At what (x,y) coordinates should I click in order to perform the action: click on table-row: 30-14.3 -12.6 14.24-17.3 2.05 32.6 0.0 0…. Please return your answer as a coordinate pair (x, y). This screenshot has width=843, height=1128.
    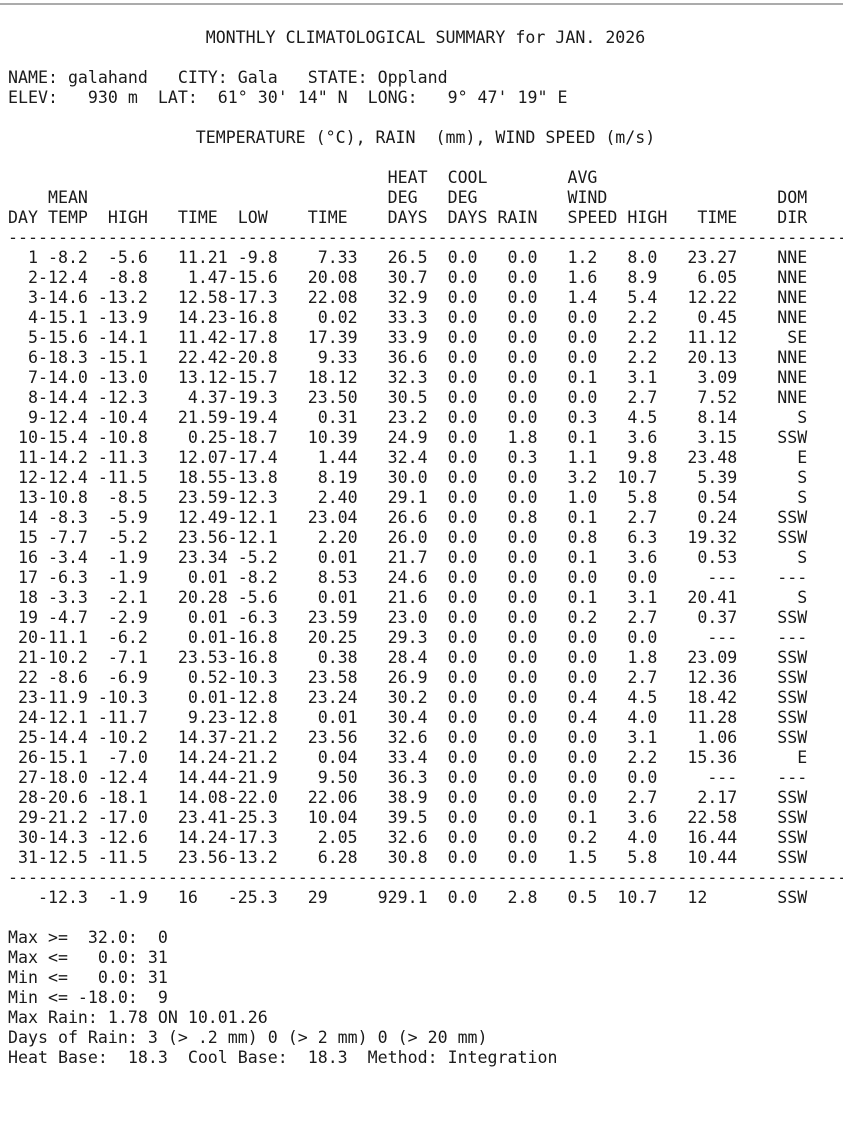
    Looking at the image, I should click on (408, 837).